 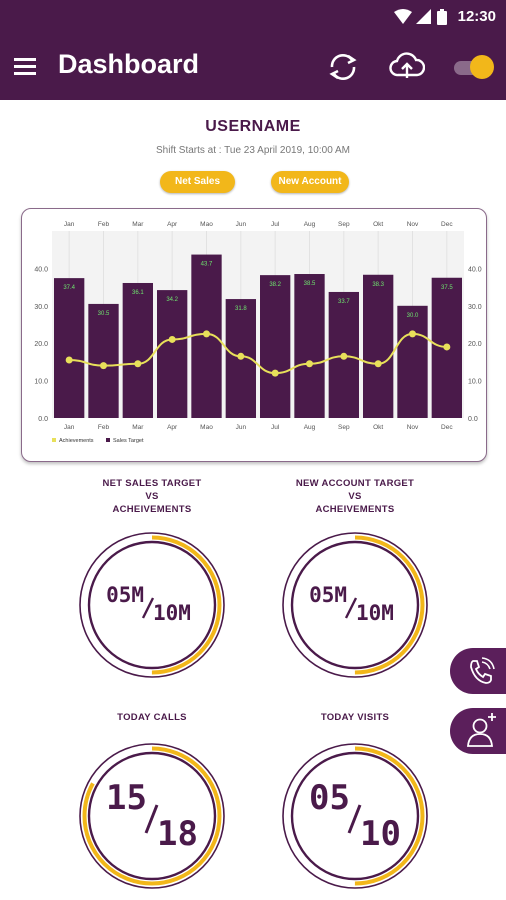 What do you see at coordinates (343, 67) in the screenshot?
I see `sync-icon` at bounding box center [343, 67].